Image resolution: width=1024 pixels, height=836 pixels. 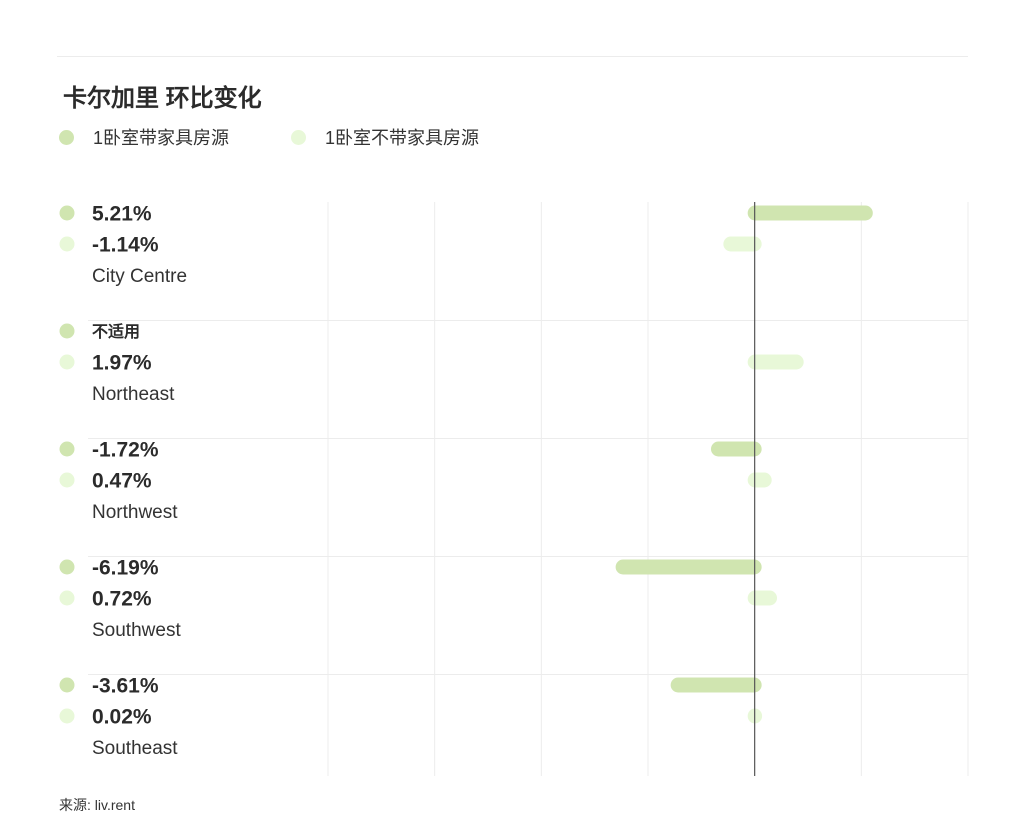 What do you see at coordinates (122, 214) in the screenshot?
I see `data-label-city-centre-0: 5.21%` at bounding box center [122, 214].